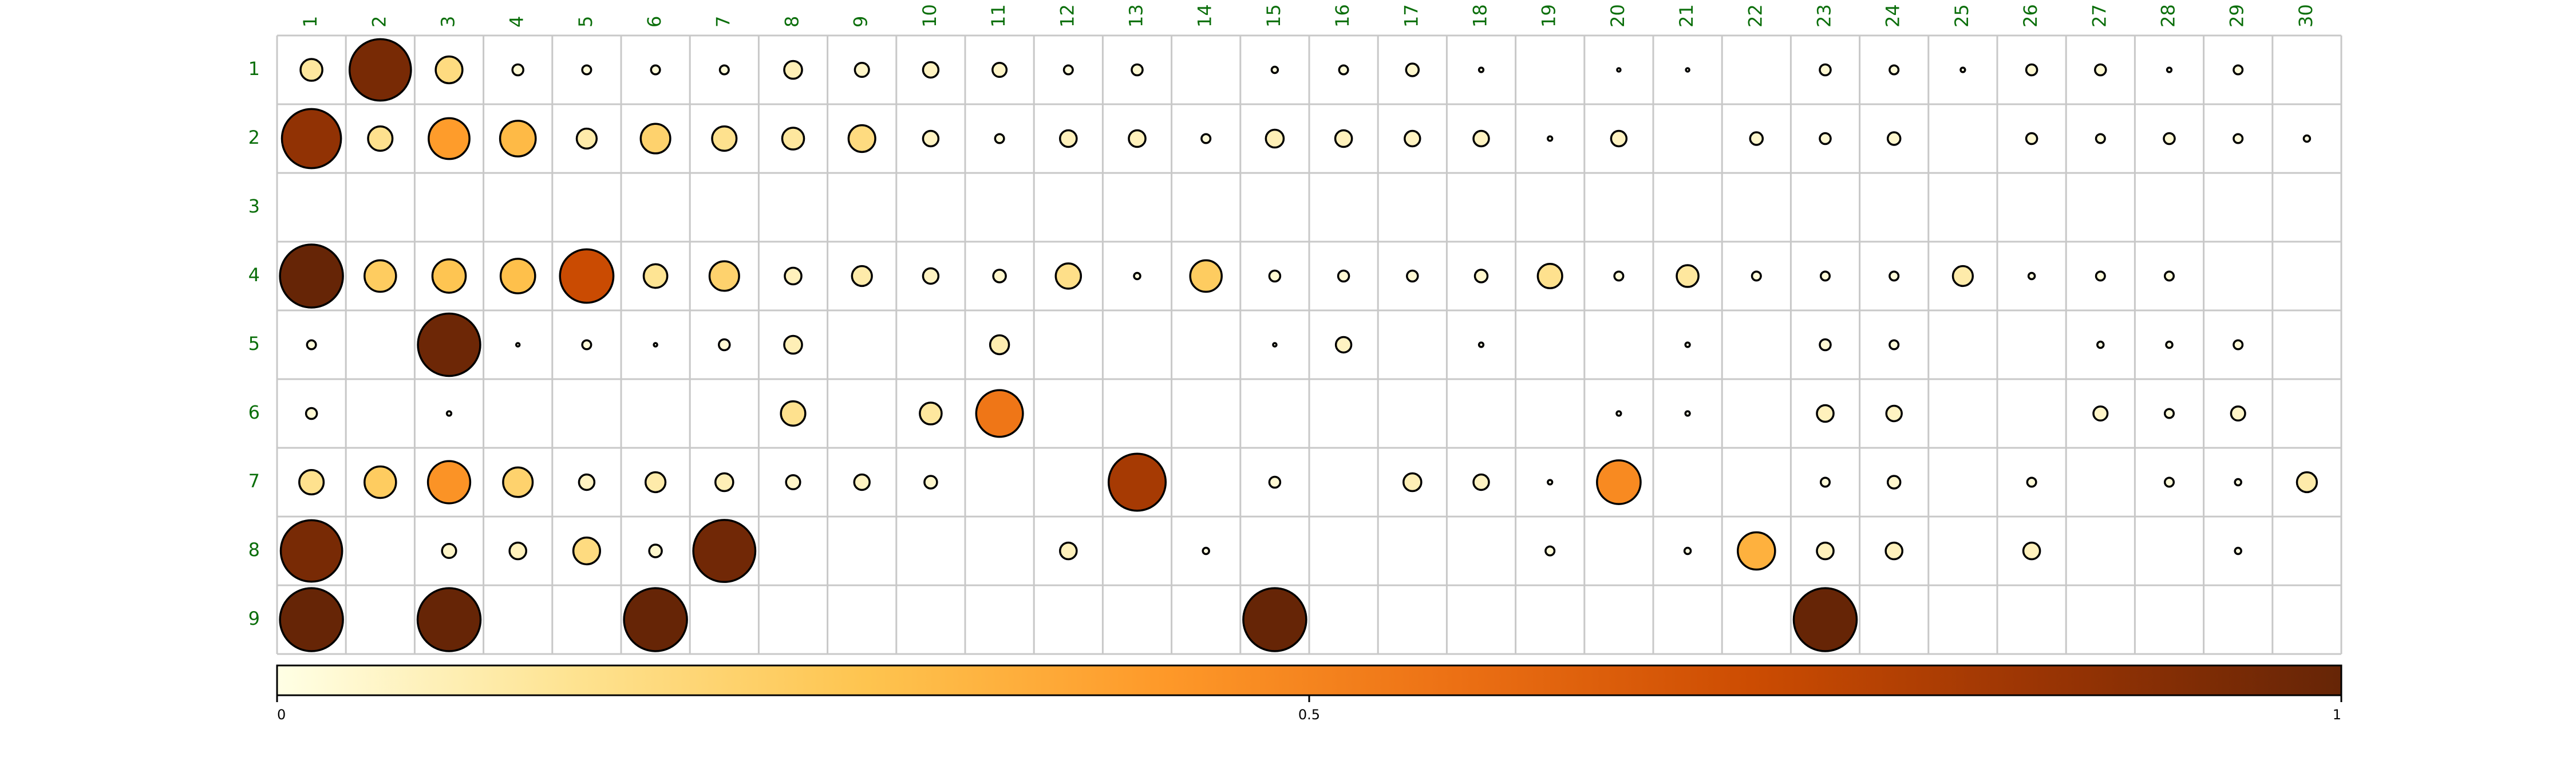  Describe the element at coordinates (2099, 16) in the screenshot. I see `column-label: 27` at that location.